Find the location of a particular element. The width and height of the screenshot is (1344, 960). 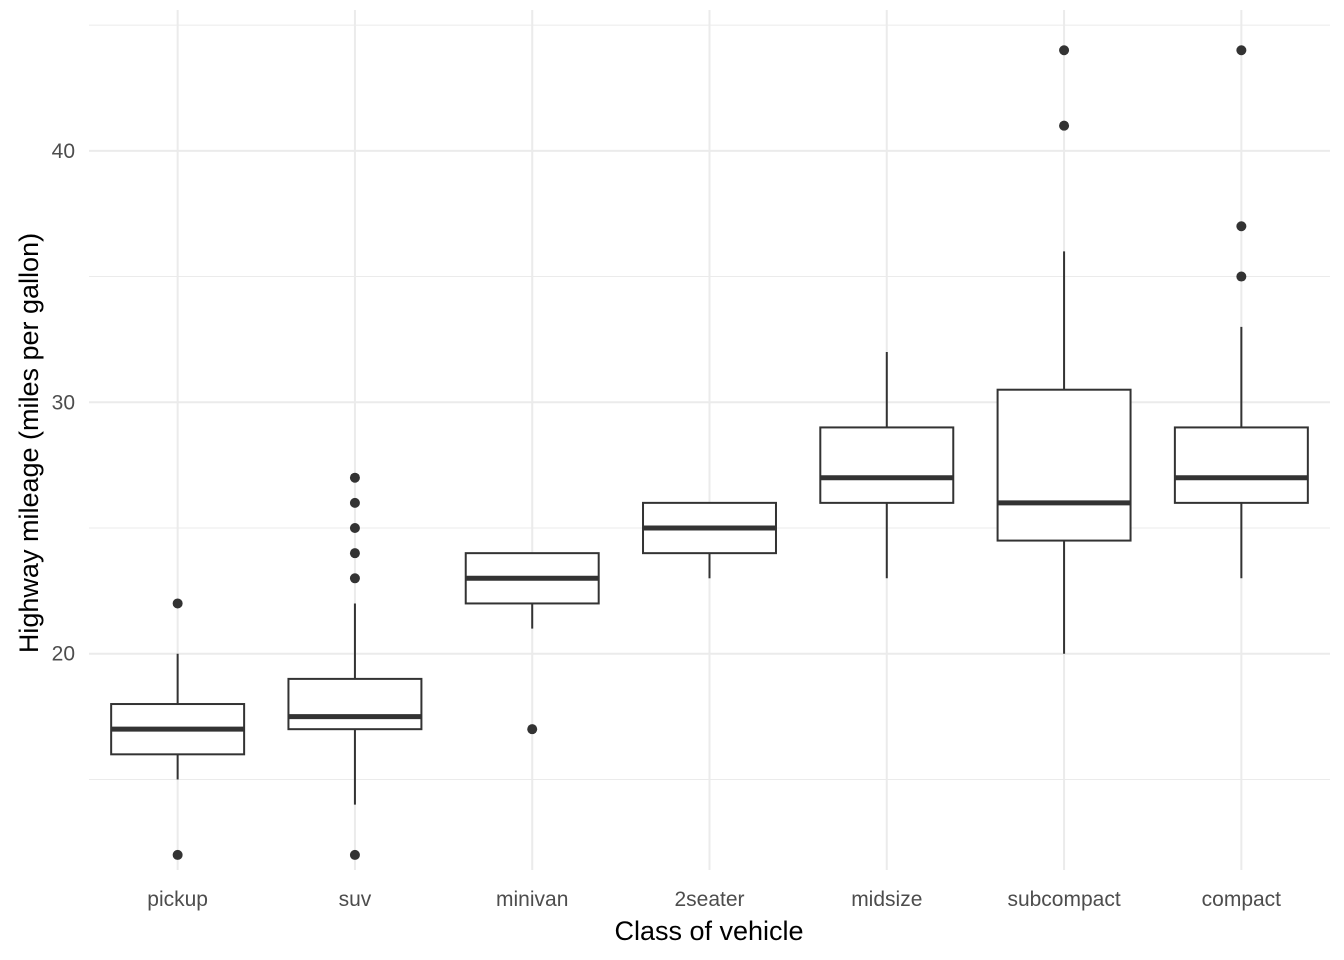

box-minivan is located at coordinates (532, 643).